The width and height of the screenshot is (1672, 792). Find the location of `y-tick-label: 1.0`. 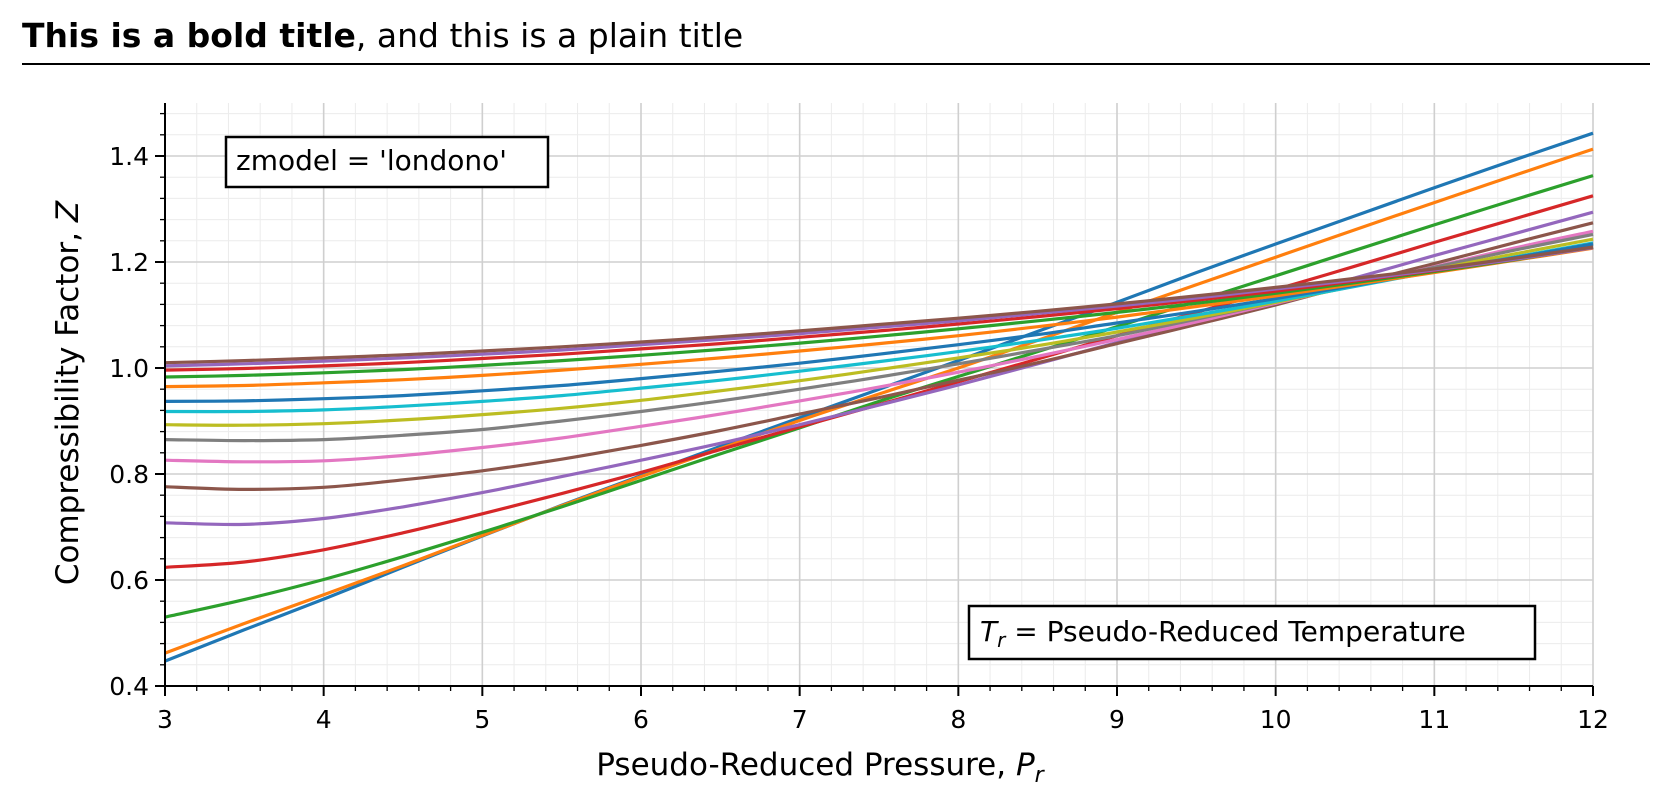

y-tick-label: 1.0 is located at coordinates (129, 368).